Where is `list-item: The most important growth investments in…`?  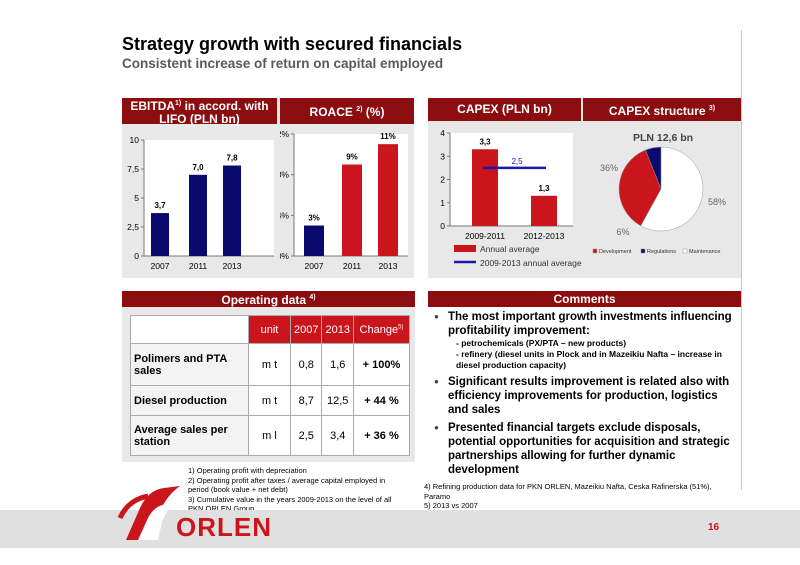 list-item: The most important growth investments in… is located at coordinates (586, 340).